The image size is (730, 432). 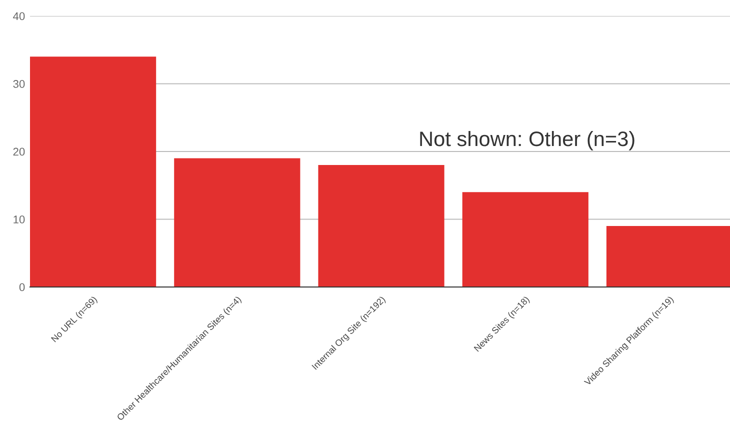 What do you see at coordinates (527, 140) in the screenshot?
I see `annotation: Not shown: Other (n=3)` at bounding box center [527, 140].